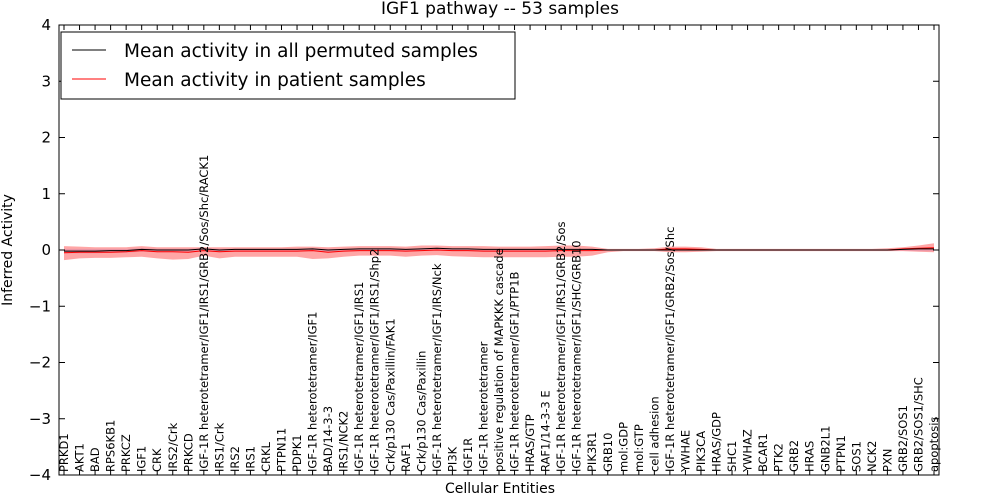  Describe the element at coordinates (561, 346) in the screenshot. I see `x-tick-label: IGF-1R heterotetramer/IGF1/IRS1/GRB2/Sos` at that location.